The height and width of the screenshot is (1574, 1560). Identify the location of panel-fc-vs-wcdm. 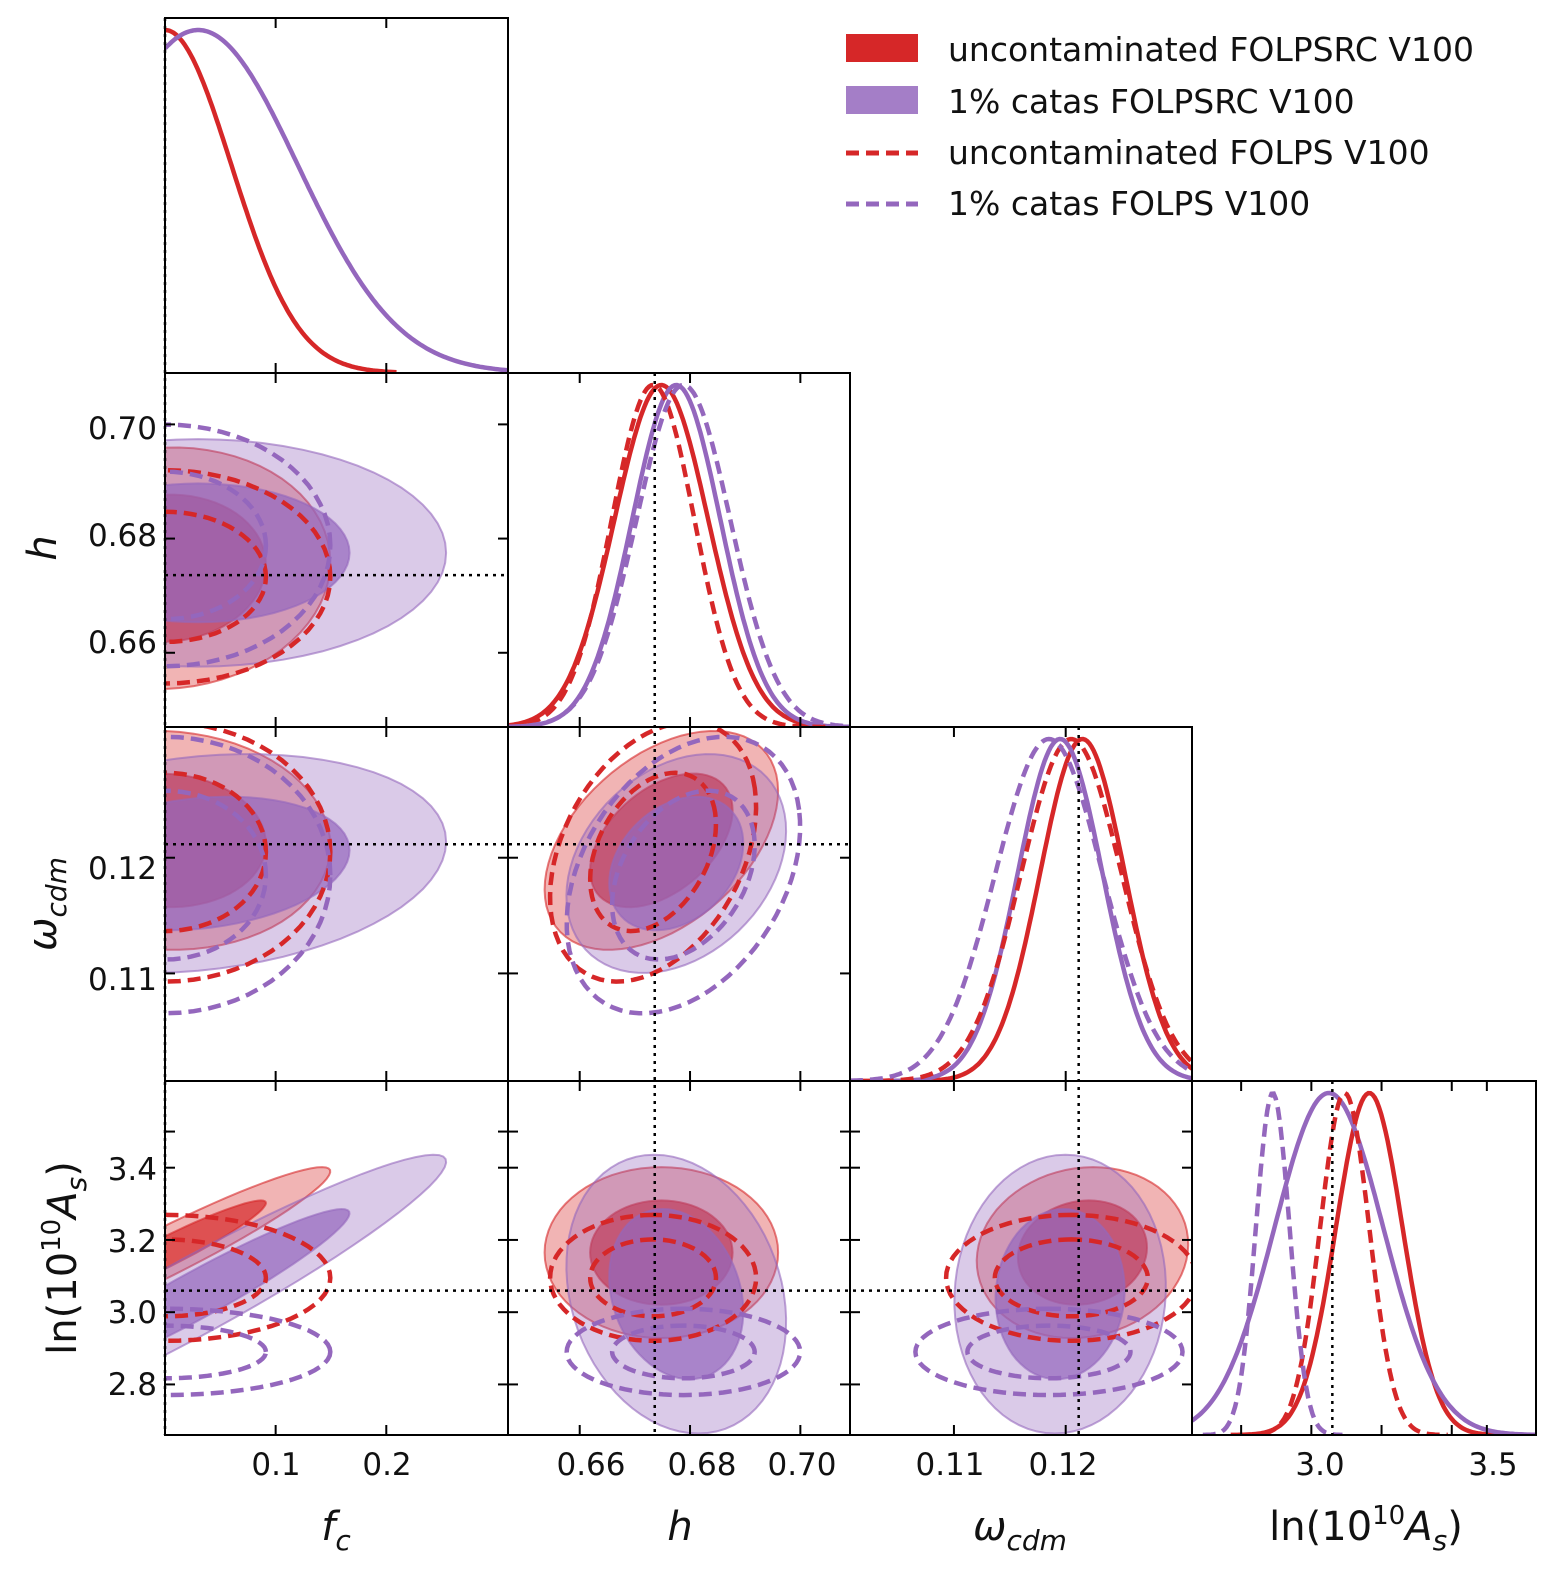
(306, 871).